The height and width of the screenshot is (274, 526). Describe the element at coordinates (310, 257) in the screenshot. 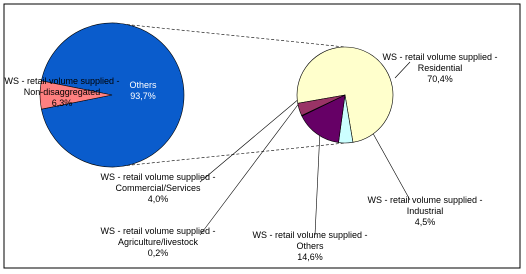

I see `slice-value: 14,6%` at that location.